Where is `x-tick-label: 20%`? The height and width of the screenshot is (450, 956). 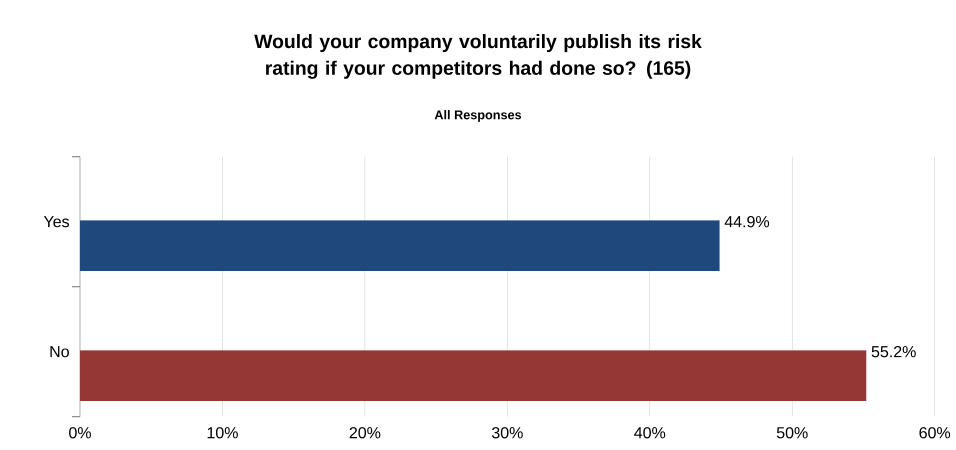
x-tick-label: 20% is located at coordinates (365, 432).